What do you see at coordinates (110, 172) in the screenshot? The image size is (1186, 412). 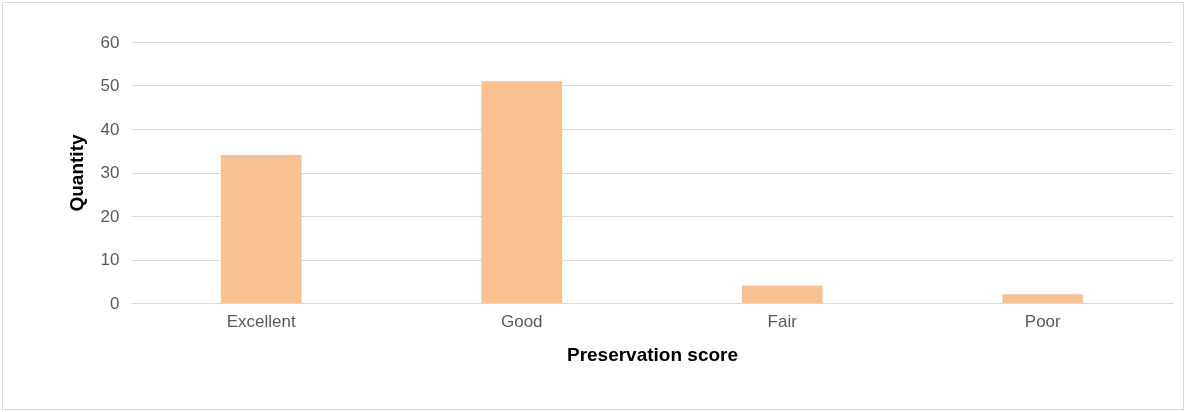 I see `y-tick-label: 30` at bounding box center [110, 172].